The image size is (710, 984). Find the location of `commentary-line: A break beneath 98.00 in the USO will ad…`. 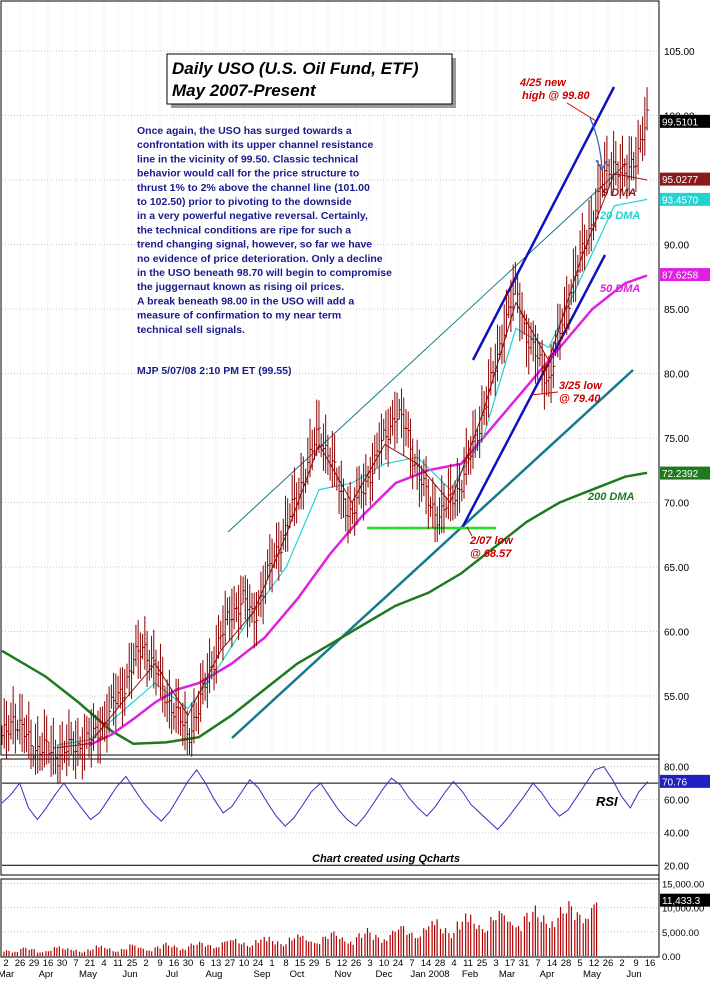

commentary-line: A break beneath 98.00 in the USO will ad… is located at coordinates (245, 301).